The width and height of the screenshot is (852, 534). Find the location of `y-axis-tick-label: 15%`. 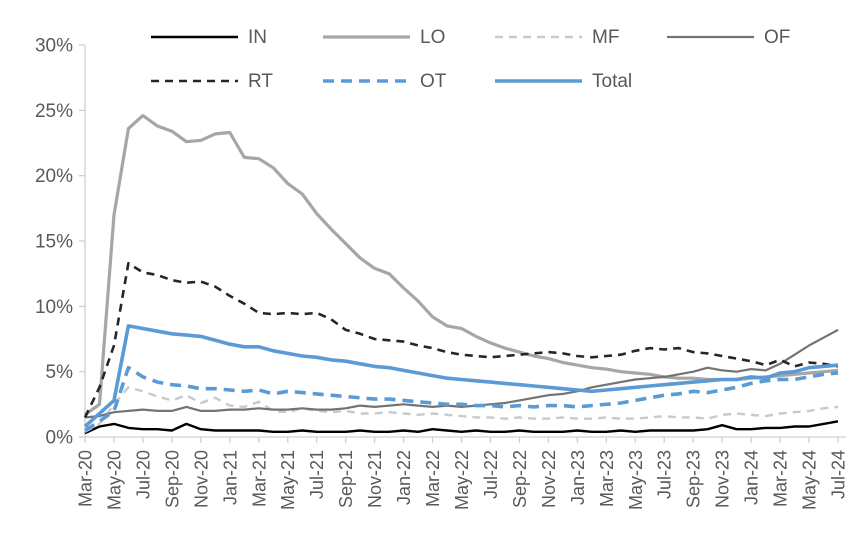

y-axis-tick-label: 15% is located at coordinates (54, 242).